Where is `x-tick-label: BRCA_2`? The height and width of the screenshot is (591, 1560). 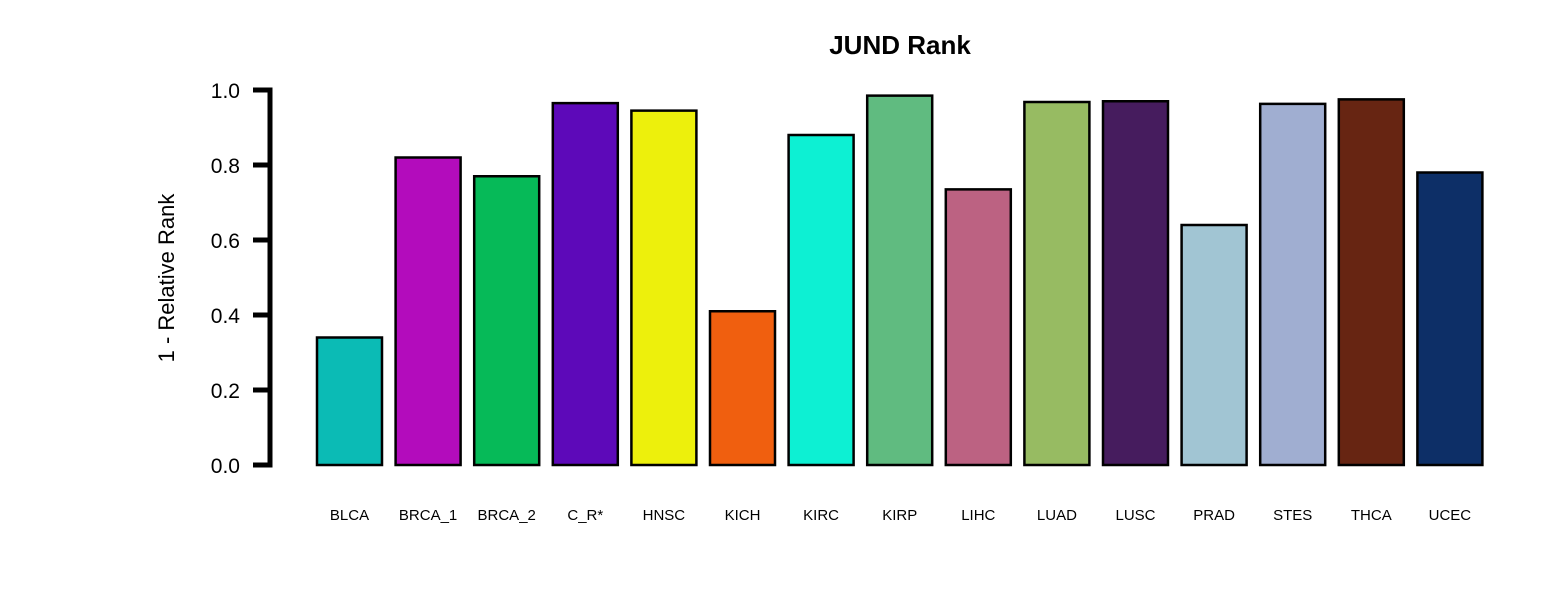 x-tick-label: BRCA_2 is located at coordinates (507, 515).